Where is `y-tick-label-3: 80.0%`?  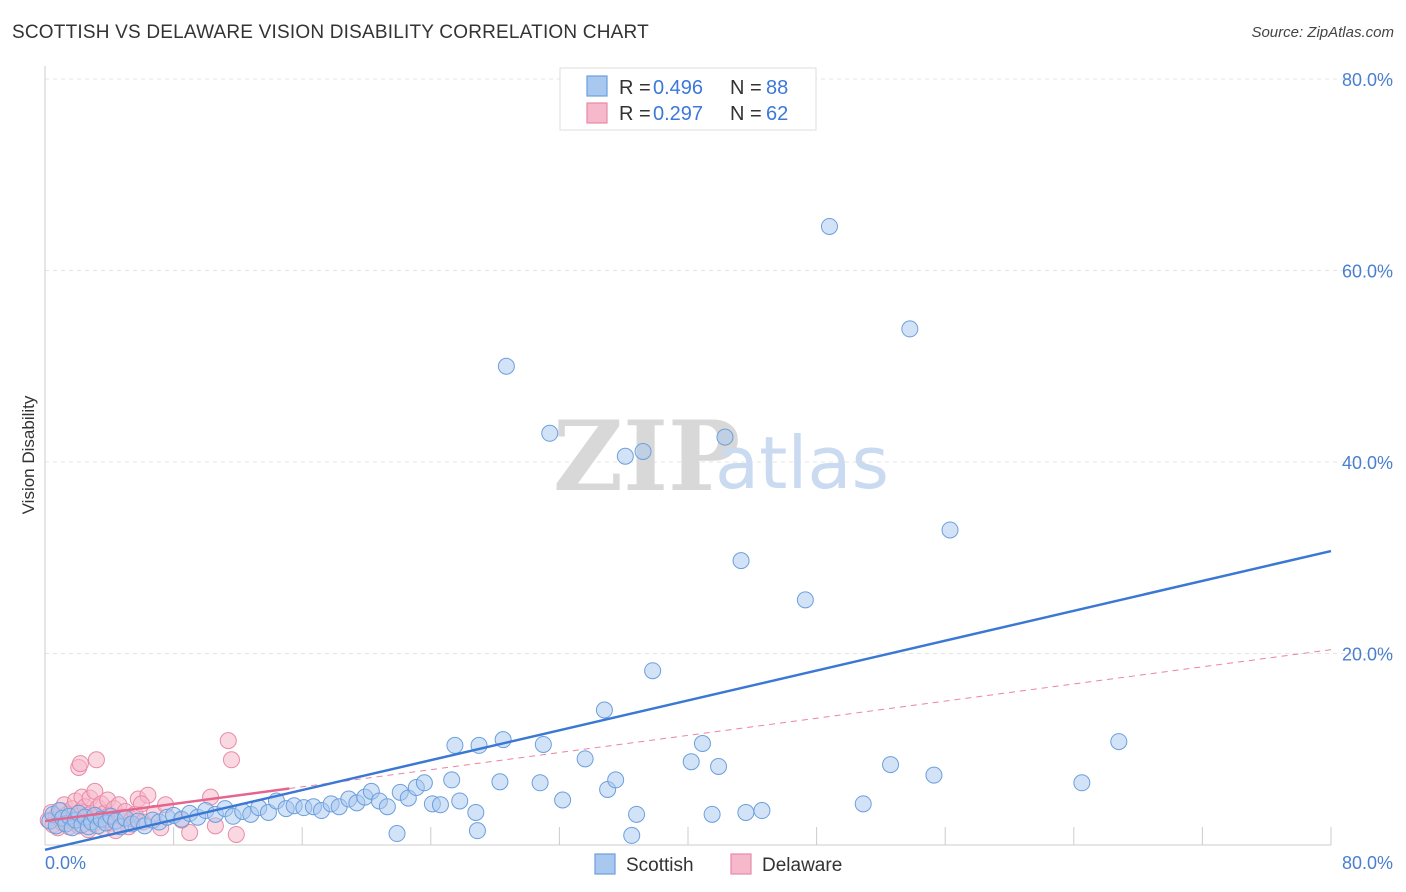 y-tick-label-3: 80.0% is located at coordinates (1367, 80).